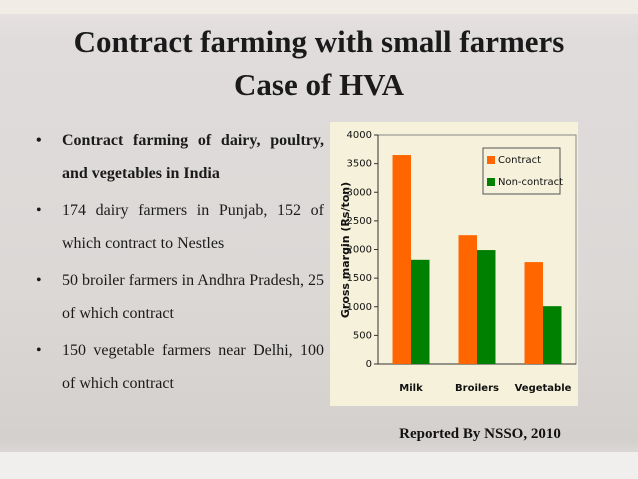 The width and height of the screenshot is (638, 479). Describe the element at coordinates (359, 164) in the screenshot. I see `y-tick-label: 3500` at that location.